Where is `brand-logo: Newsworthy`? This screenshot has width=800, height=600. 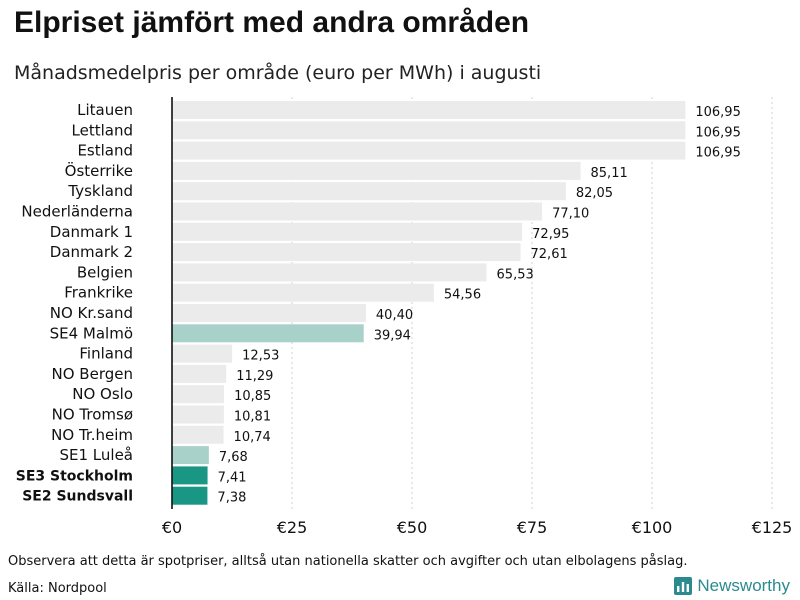 brand-logo: Newsworthy is located at coordinates (732, 586).